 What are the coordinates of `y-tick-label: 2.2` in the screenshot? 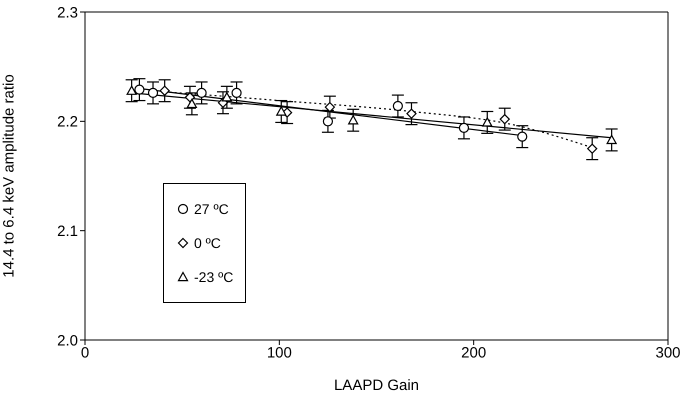 It's located at (67, 122).